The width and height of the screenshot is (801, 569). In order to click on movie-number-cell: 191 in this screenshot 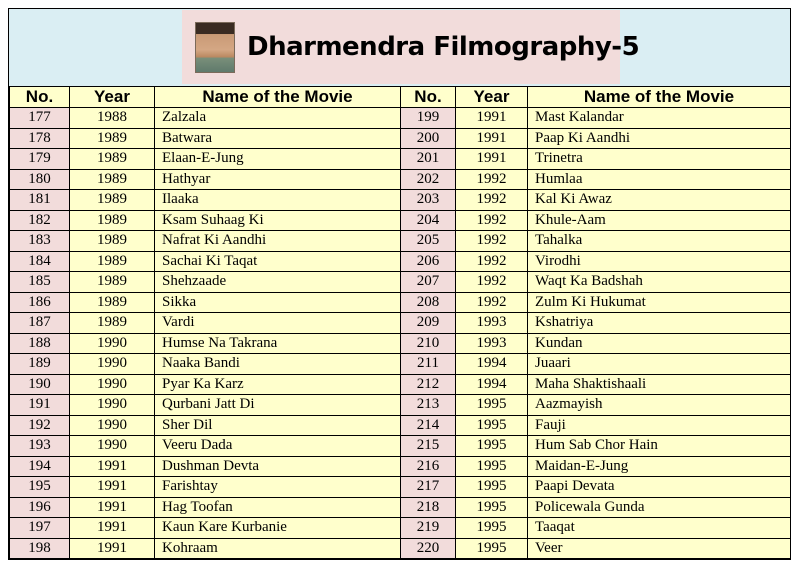, I will do `click(39, 405)`.